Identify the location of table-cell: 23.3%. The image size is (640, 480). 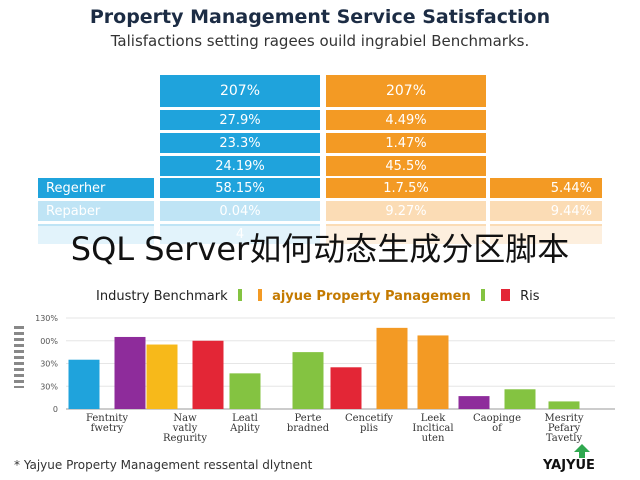
(240, 143).